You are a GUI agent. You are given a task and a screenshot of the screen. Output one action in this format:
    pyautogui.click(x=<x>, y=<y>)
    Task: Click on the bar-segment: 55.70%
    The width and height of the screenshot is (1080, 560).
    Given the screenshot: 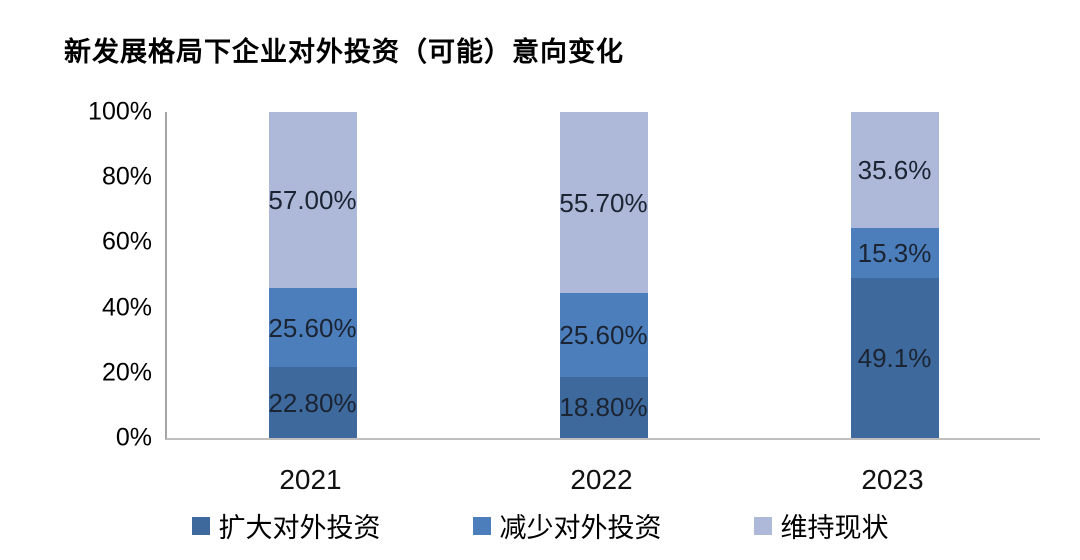 What is the action you would take?
    pyautogui.click(x=603, y=203)
    